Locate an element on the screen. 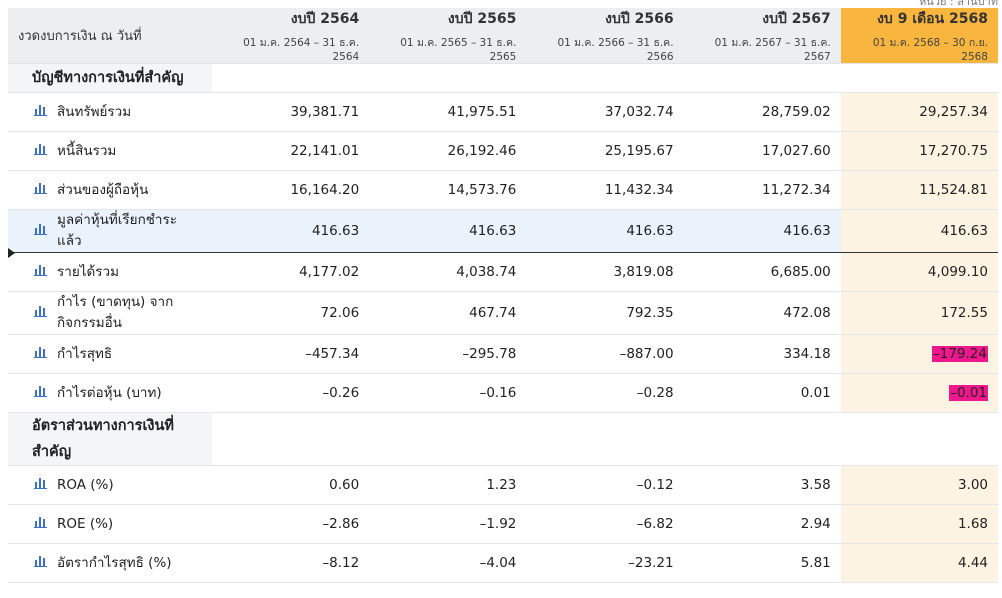 This screenshot has height=598, width=1002. value-cell: –295.78 is located at coordinates (448, 354).